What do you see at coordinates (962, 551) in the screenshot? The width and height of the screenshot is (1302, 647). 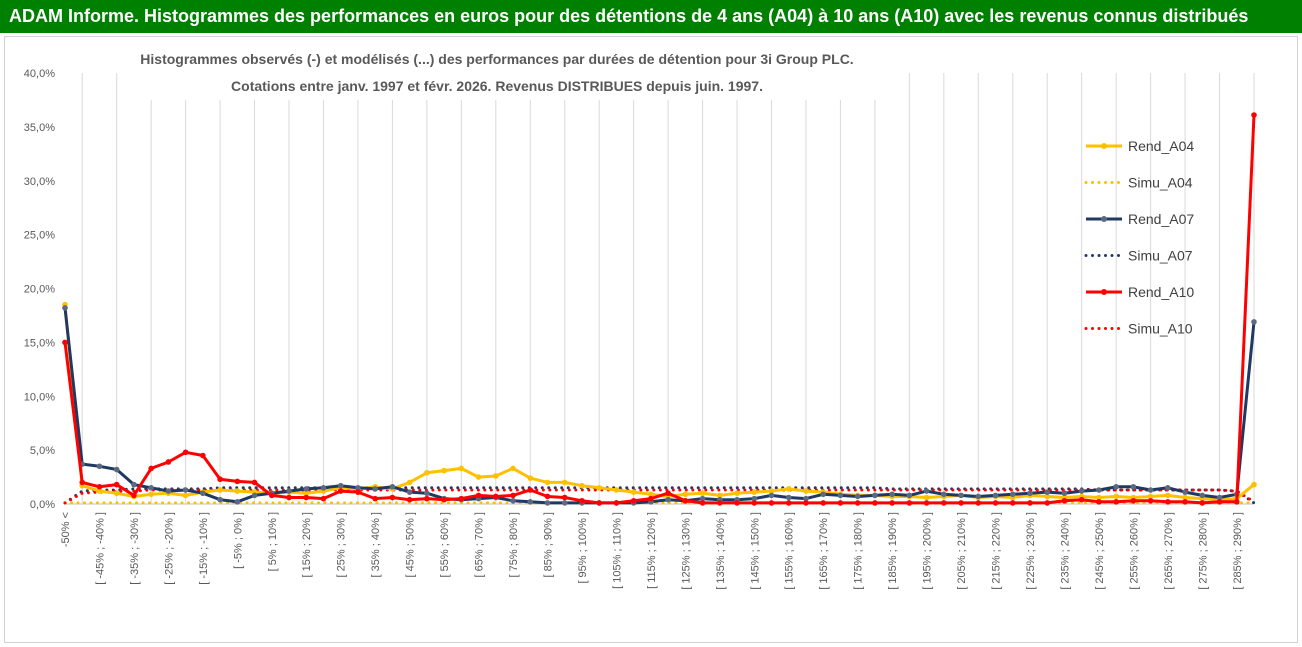 I see `x-tick-label: [ 205% ; 210% ]` at bounding box center [962, 551].